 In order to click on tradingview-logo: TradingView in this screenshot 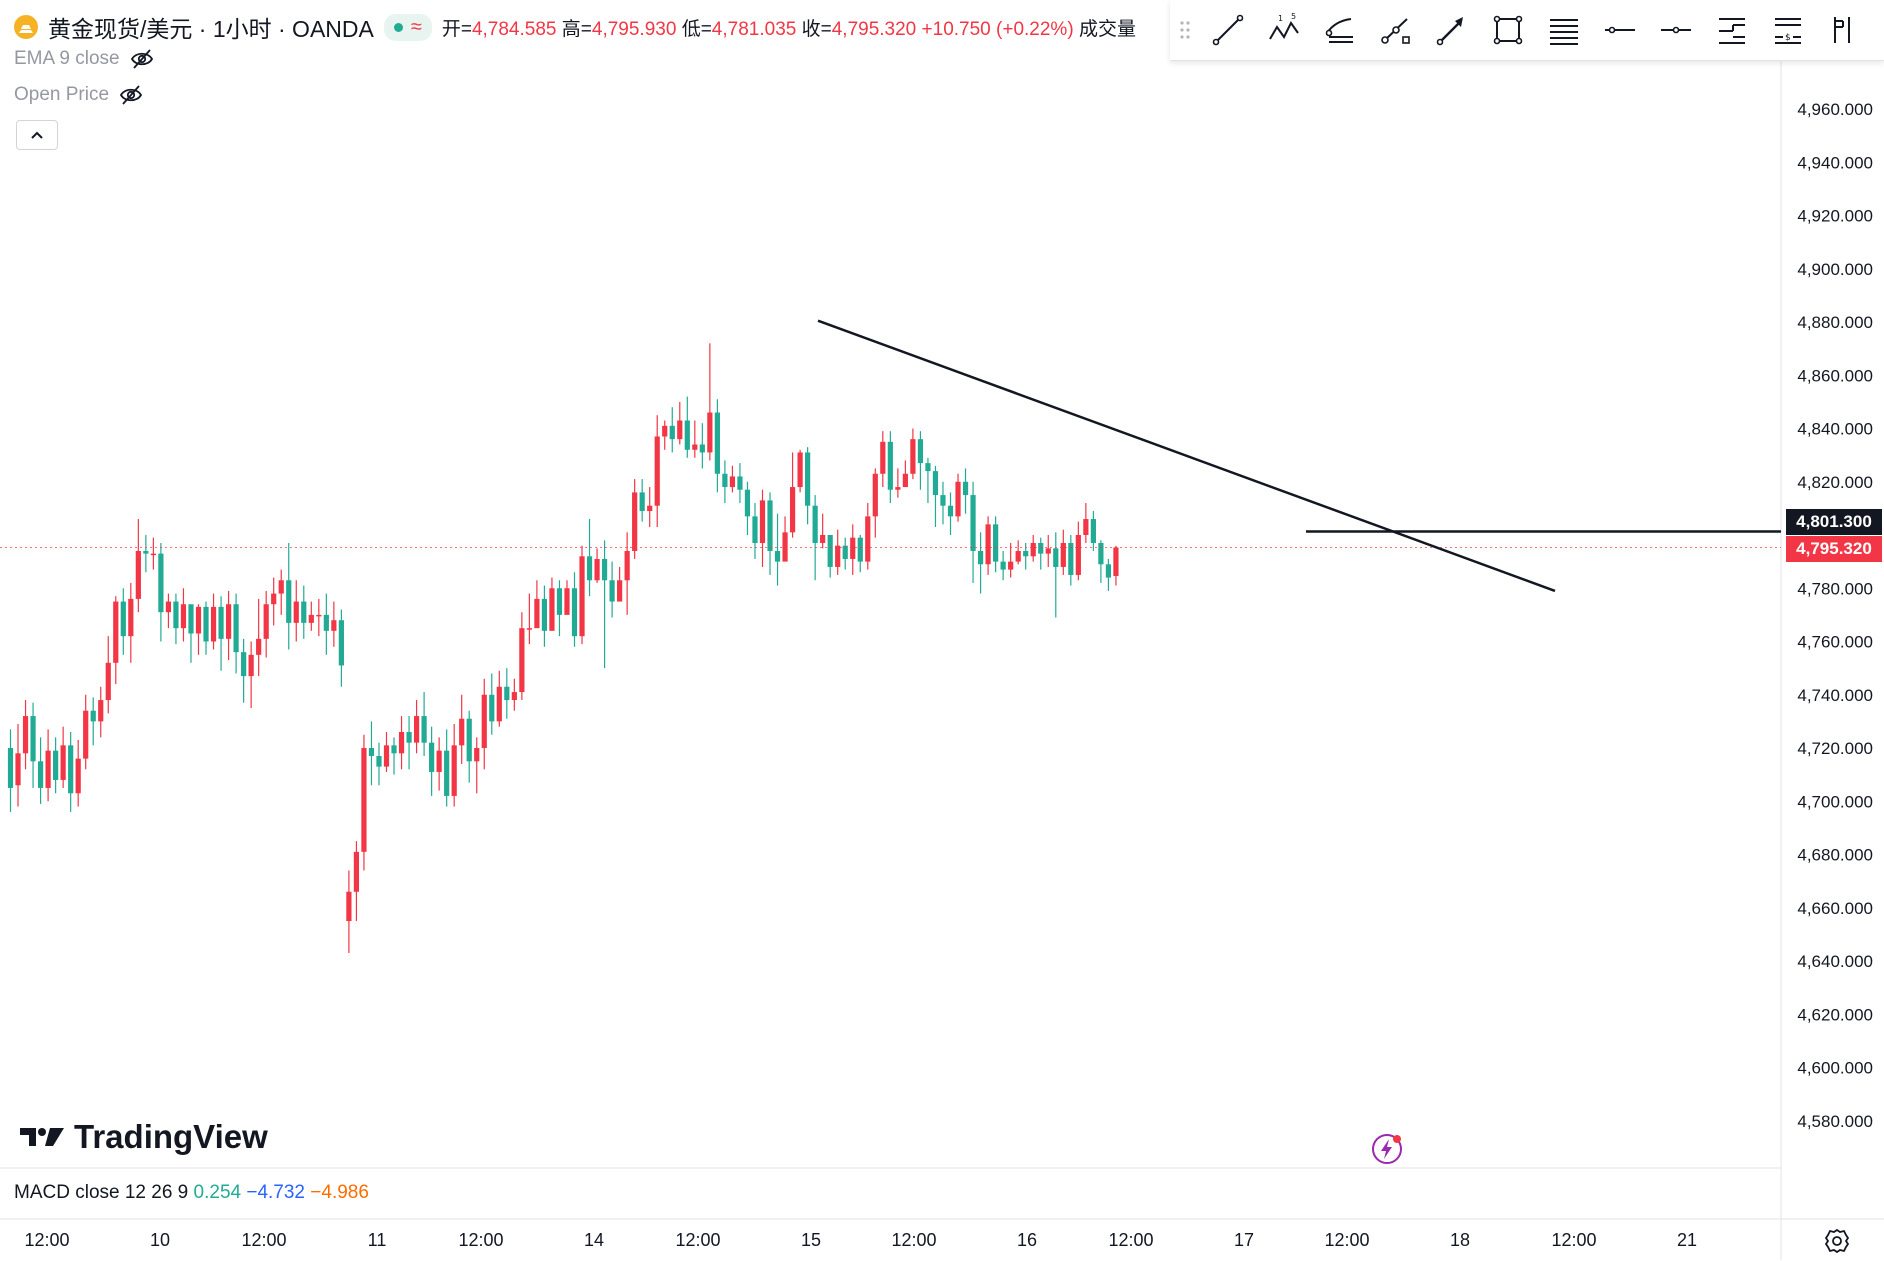, I will do `click(144, 1137)`.